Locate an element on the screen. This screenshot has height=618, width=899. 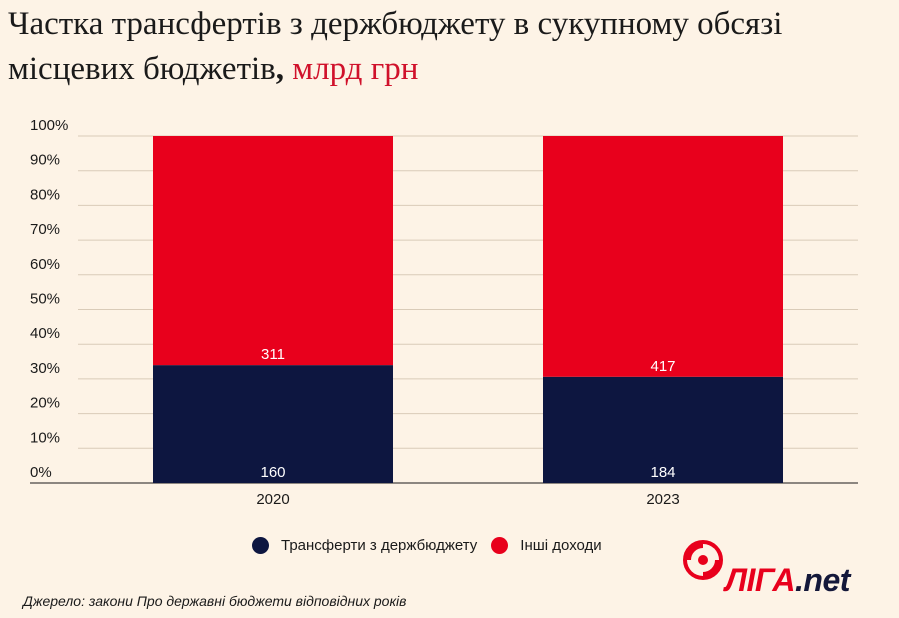
legend-swatch-other is located at coordinates (500, 545).